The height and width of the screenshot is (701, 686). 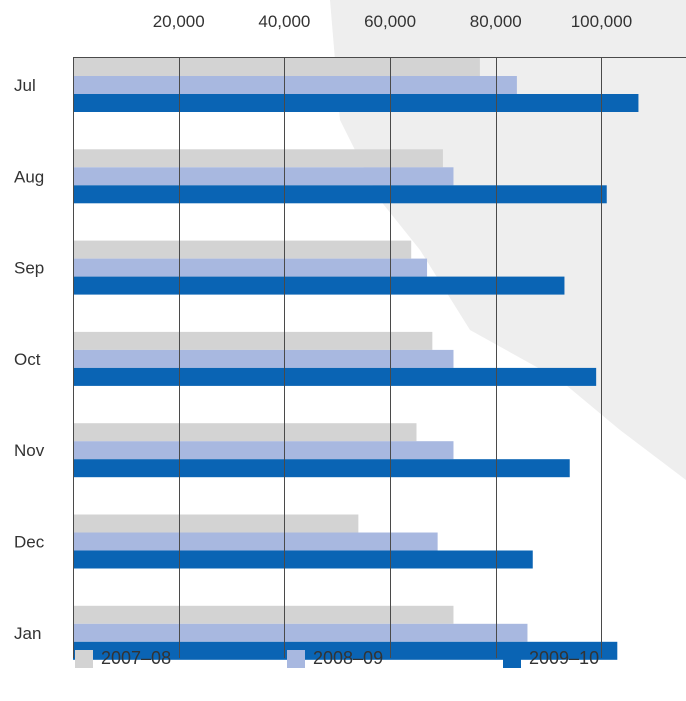 I want to click on category-label-sep: Sep, so click(x=29, y=268).